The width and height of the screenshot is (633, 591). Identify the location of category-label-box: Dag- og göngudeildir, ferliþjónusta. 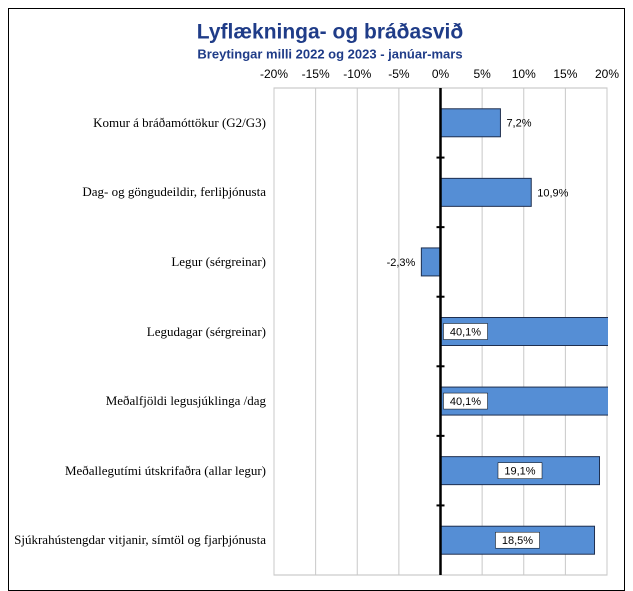
(174, 192).